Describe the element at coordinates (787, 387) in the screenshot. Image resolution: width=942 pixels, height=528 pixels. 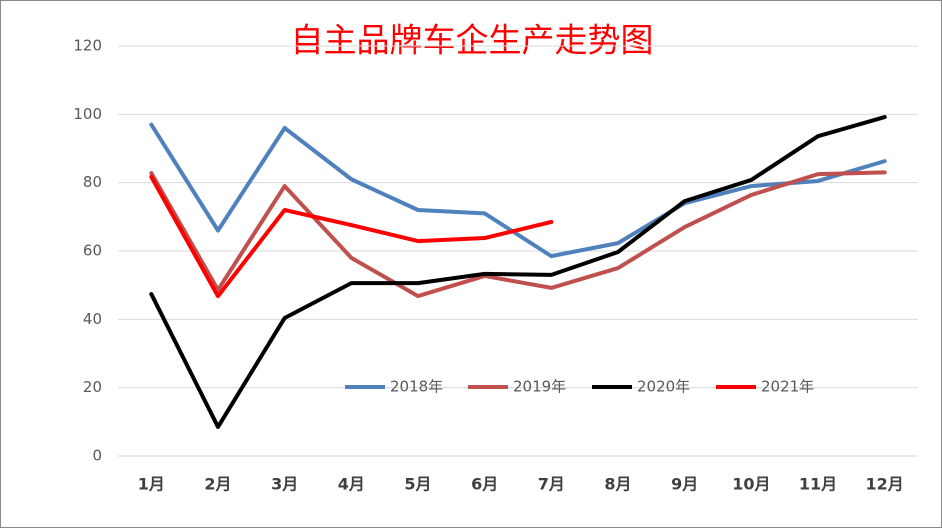
I see `legend-label: 2021年` at that location.